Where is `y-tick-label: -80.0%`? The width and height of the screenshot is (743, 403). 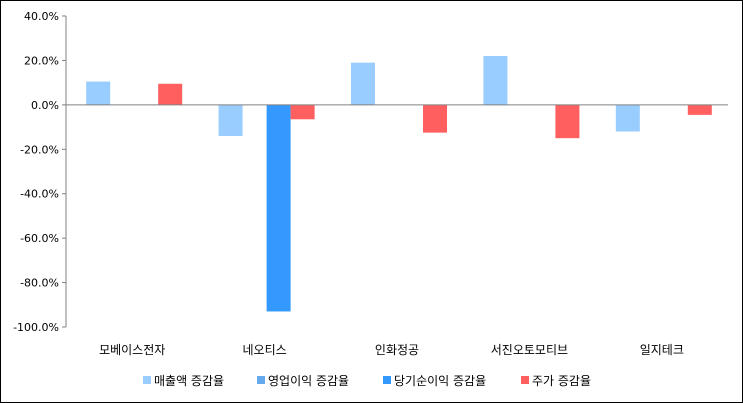 y-tick-label: -80.0% is located at coordinates (39, 283).